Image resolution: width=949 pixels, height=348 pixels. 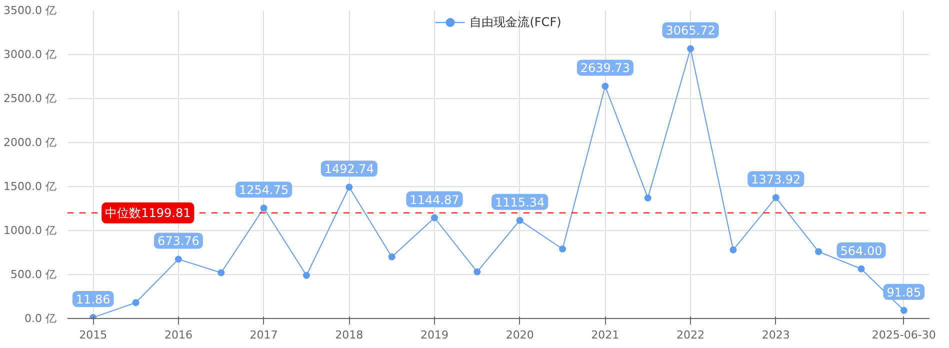 What do you see at coordinates (861, 251) in the screenshot?
I see `data-label: 564.00` at bounding box center [861, 251].